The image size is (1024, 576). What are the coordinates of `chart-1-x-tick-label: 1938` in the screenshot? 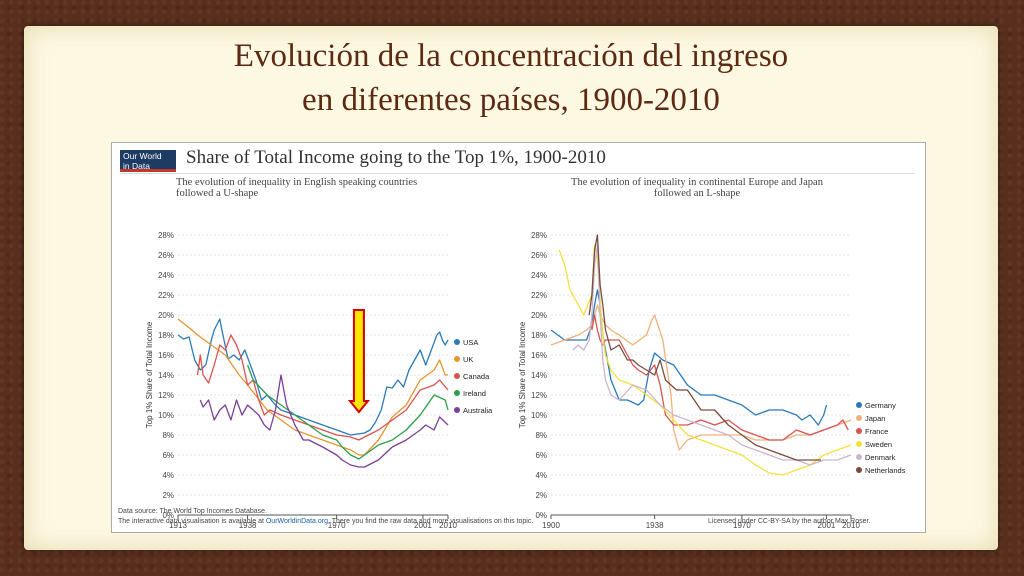 It's located at (655, 525).